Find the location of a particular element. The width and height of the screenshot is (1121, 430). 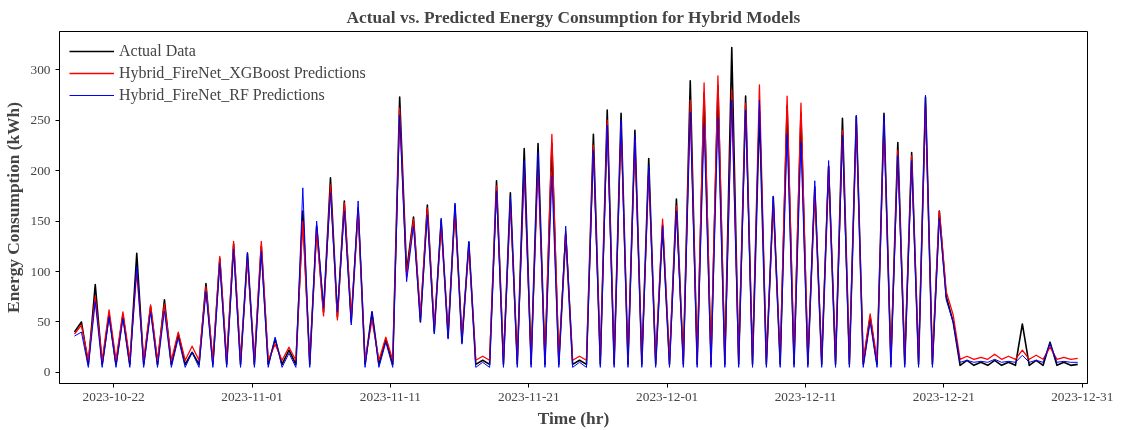

x-tick-label: 2023-12-01 is located at coordinates (667, 396).